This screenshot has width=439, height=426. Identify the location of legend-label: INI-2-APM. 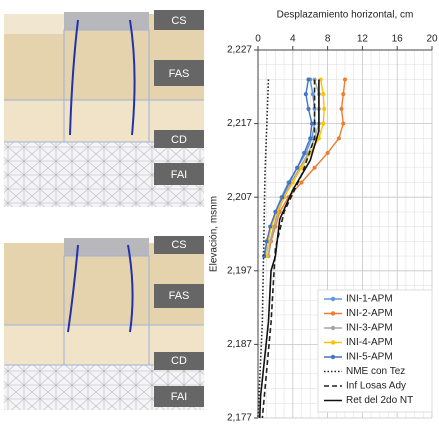
(369, 313).